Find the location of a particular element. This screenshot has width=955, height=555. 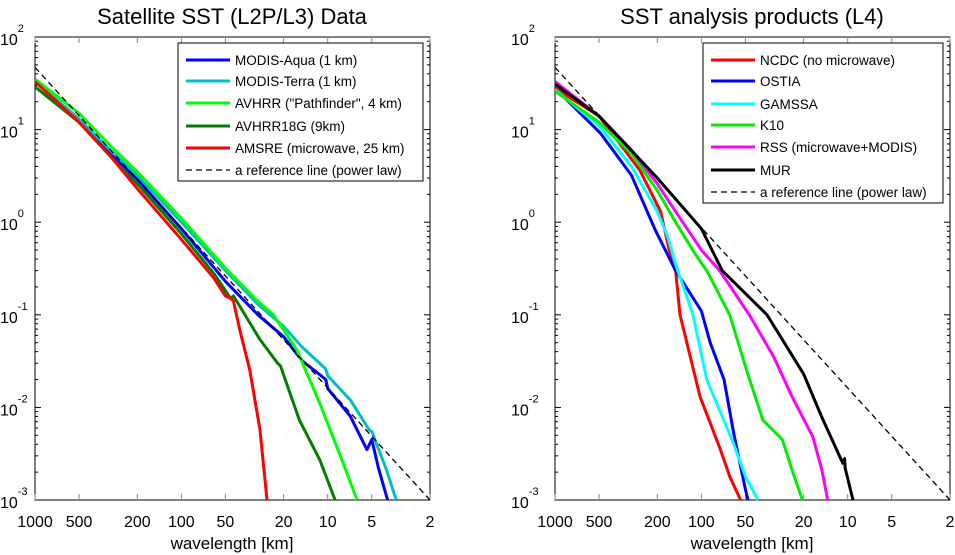

legend-item: AMSRE (microwave, 25 km) is located at coordinates (295, 148).